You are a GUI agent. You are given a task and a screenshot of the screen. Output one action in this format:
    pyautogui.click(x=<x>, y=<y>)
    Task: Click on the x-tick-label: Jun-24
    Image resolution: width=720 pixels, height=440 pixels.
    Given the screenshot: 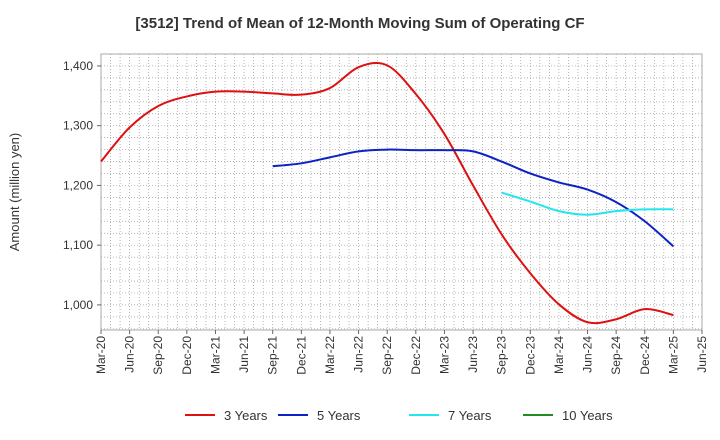 What is the action you would take?
    pyautogui.click(x=588, y=354)
    